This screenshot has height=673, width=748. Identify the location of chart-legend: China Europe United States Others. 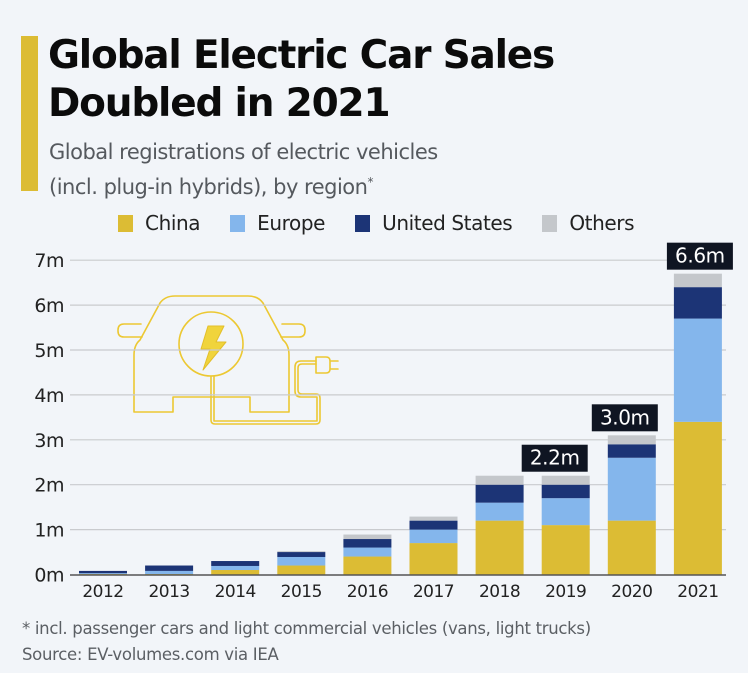
(391, 223).